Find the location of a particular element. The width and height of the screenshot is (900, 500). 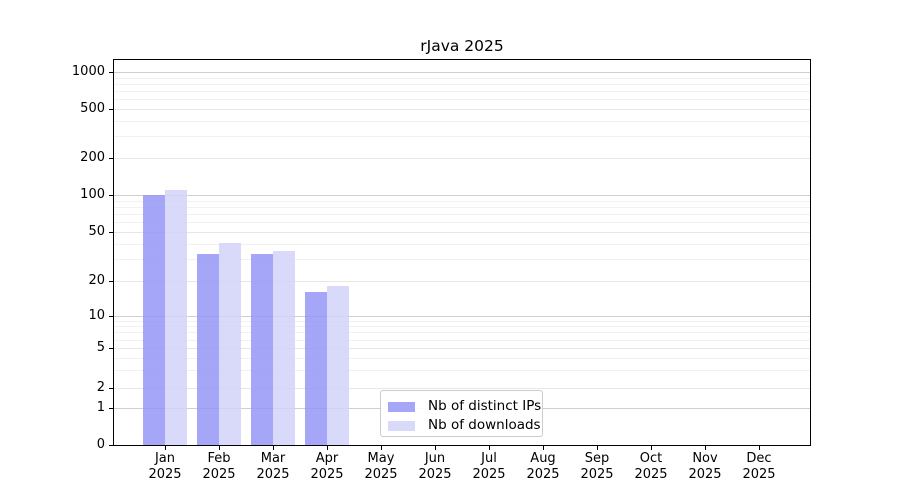

legend-swatch-distinct-ips is located at coordinates (401, 406).